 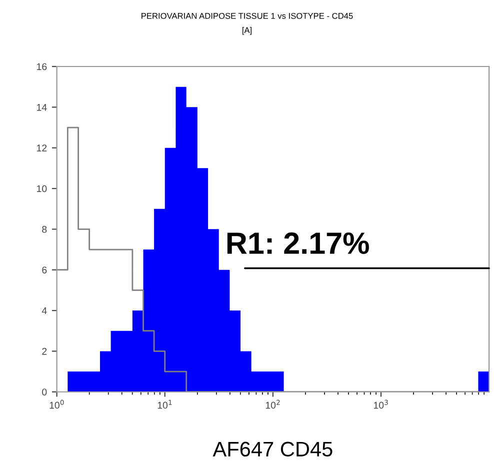 What do you see at coordinates (165, 404) in the screenshot?
I see `x-tick-label: 10$^{1}$` at bounding box center [165, 404].